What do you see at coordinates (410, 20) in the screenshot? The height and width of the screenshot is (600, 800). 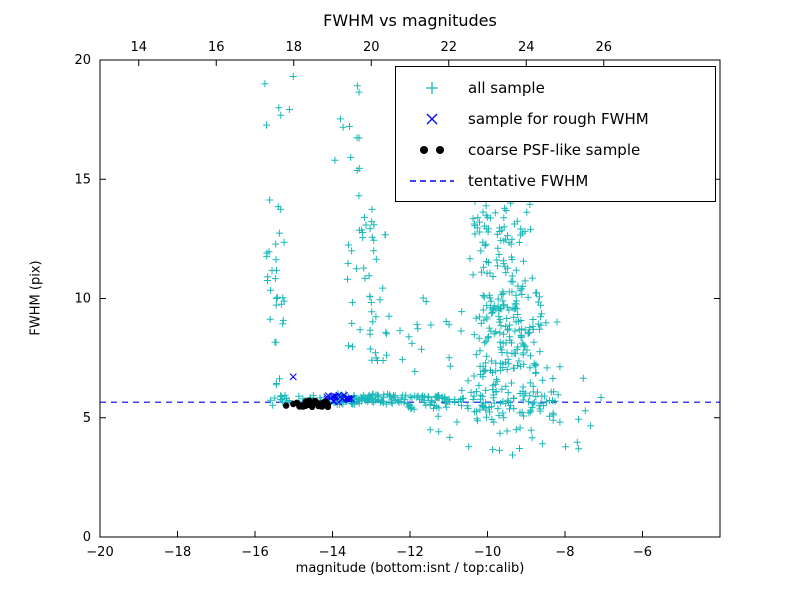 I see `chart-title: FWHM vs magnitudes` at bounding box center [410, 20].